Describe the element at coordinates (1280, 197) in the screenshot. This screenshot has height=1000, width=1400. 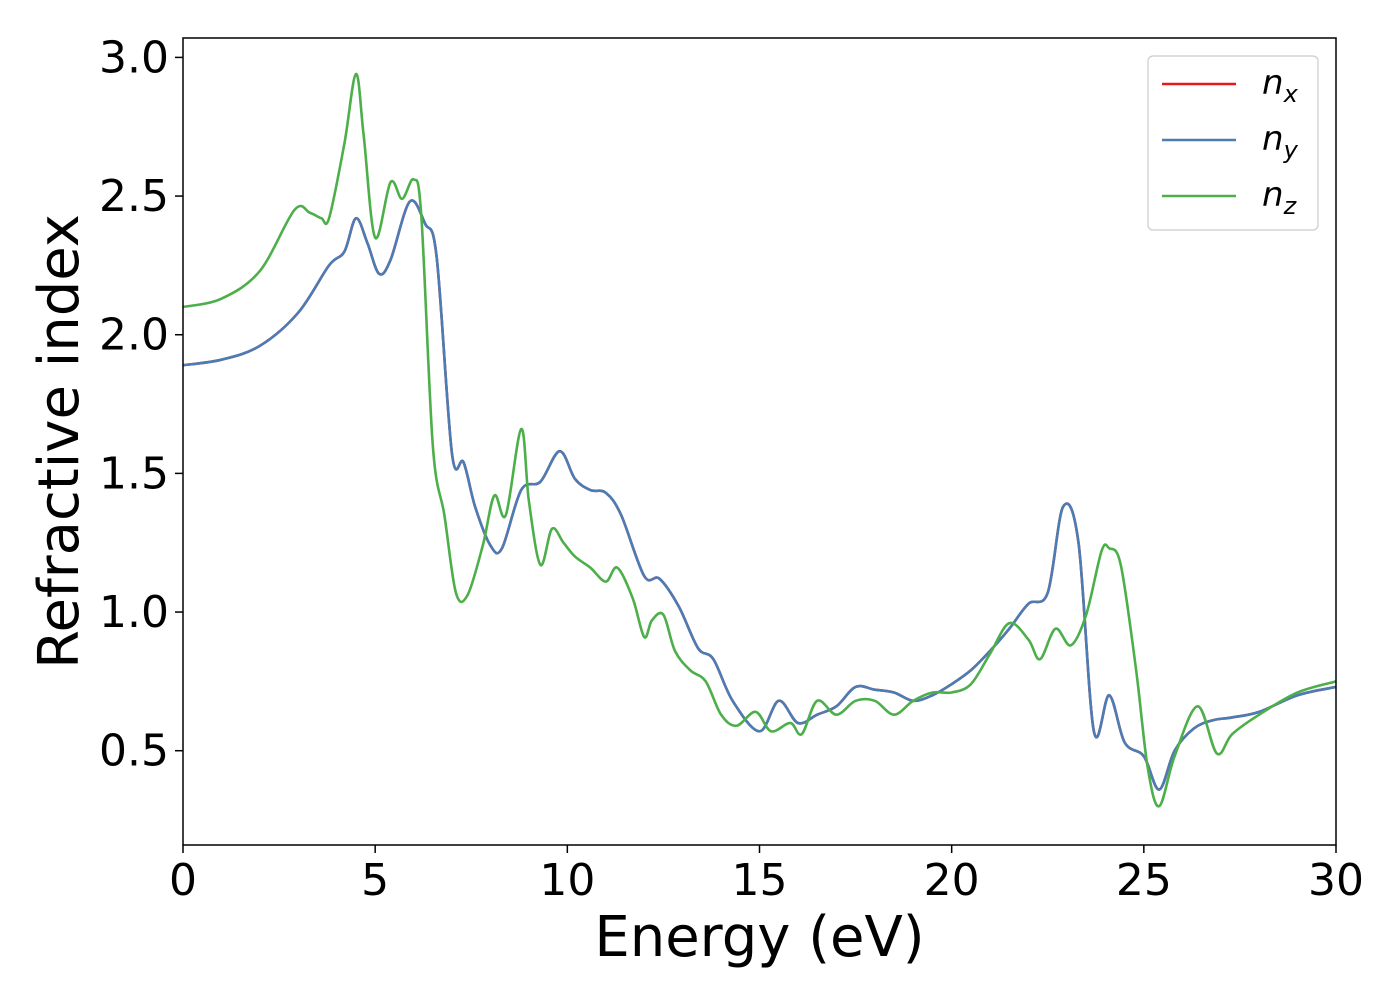
I see `legend-label-n-z: nz` at that location.